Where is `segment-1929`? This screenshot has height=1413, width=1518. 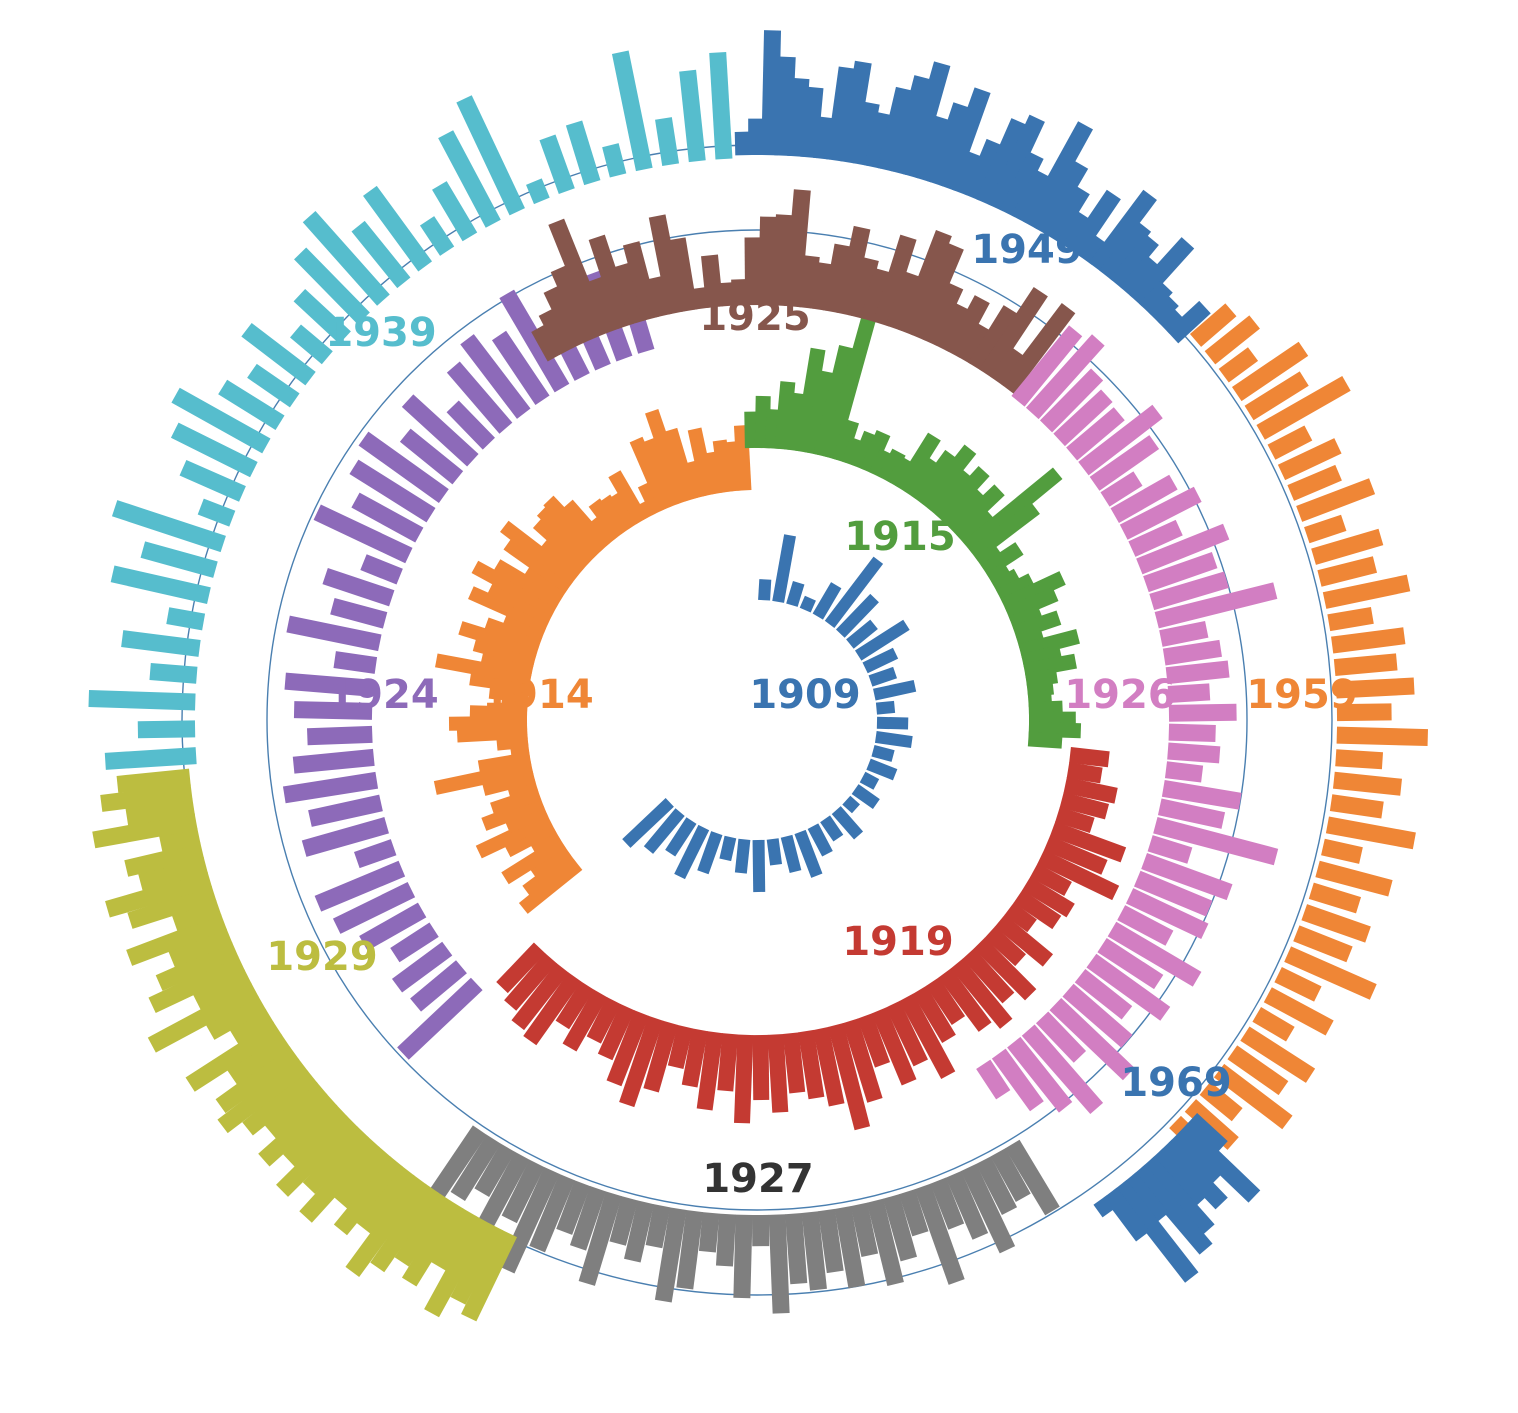
segment-1929 is located at coordinates (305, 1045).